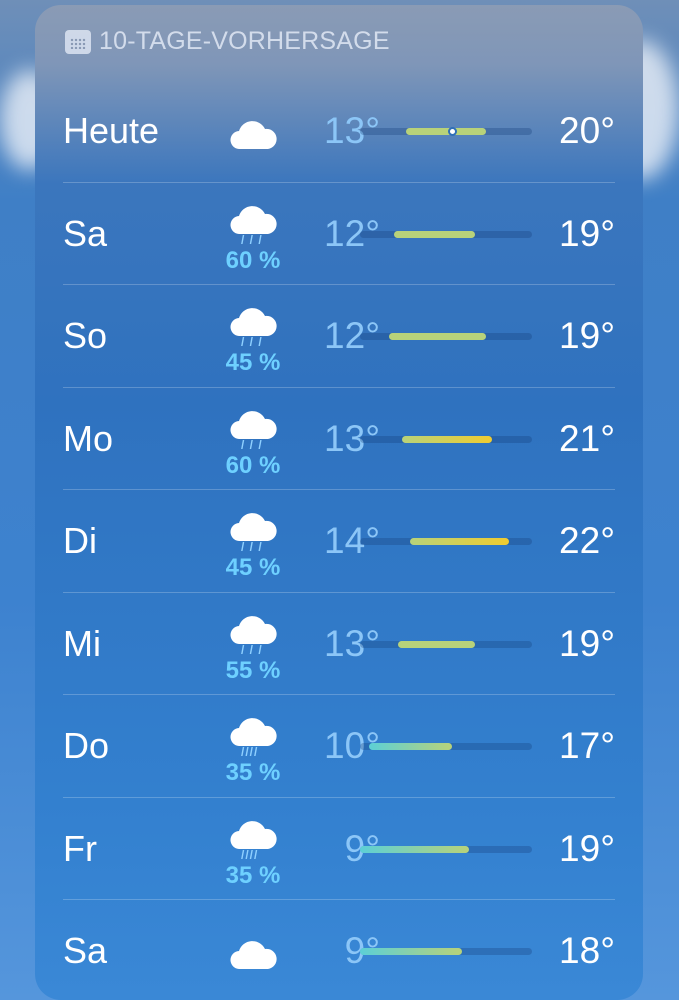 The image size is (679, 1000). Describe the element at coordinates (80, 848) in the screenshot. I see `day-label: Fr` at that location.